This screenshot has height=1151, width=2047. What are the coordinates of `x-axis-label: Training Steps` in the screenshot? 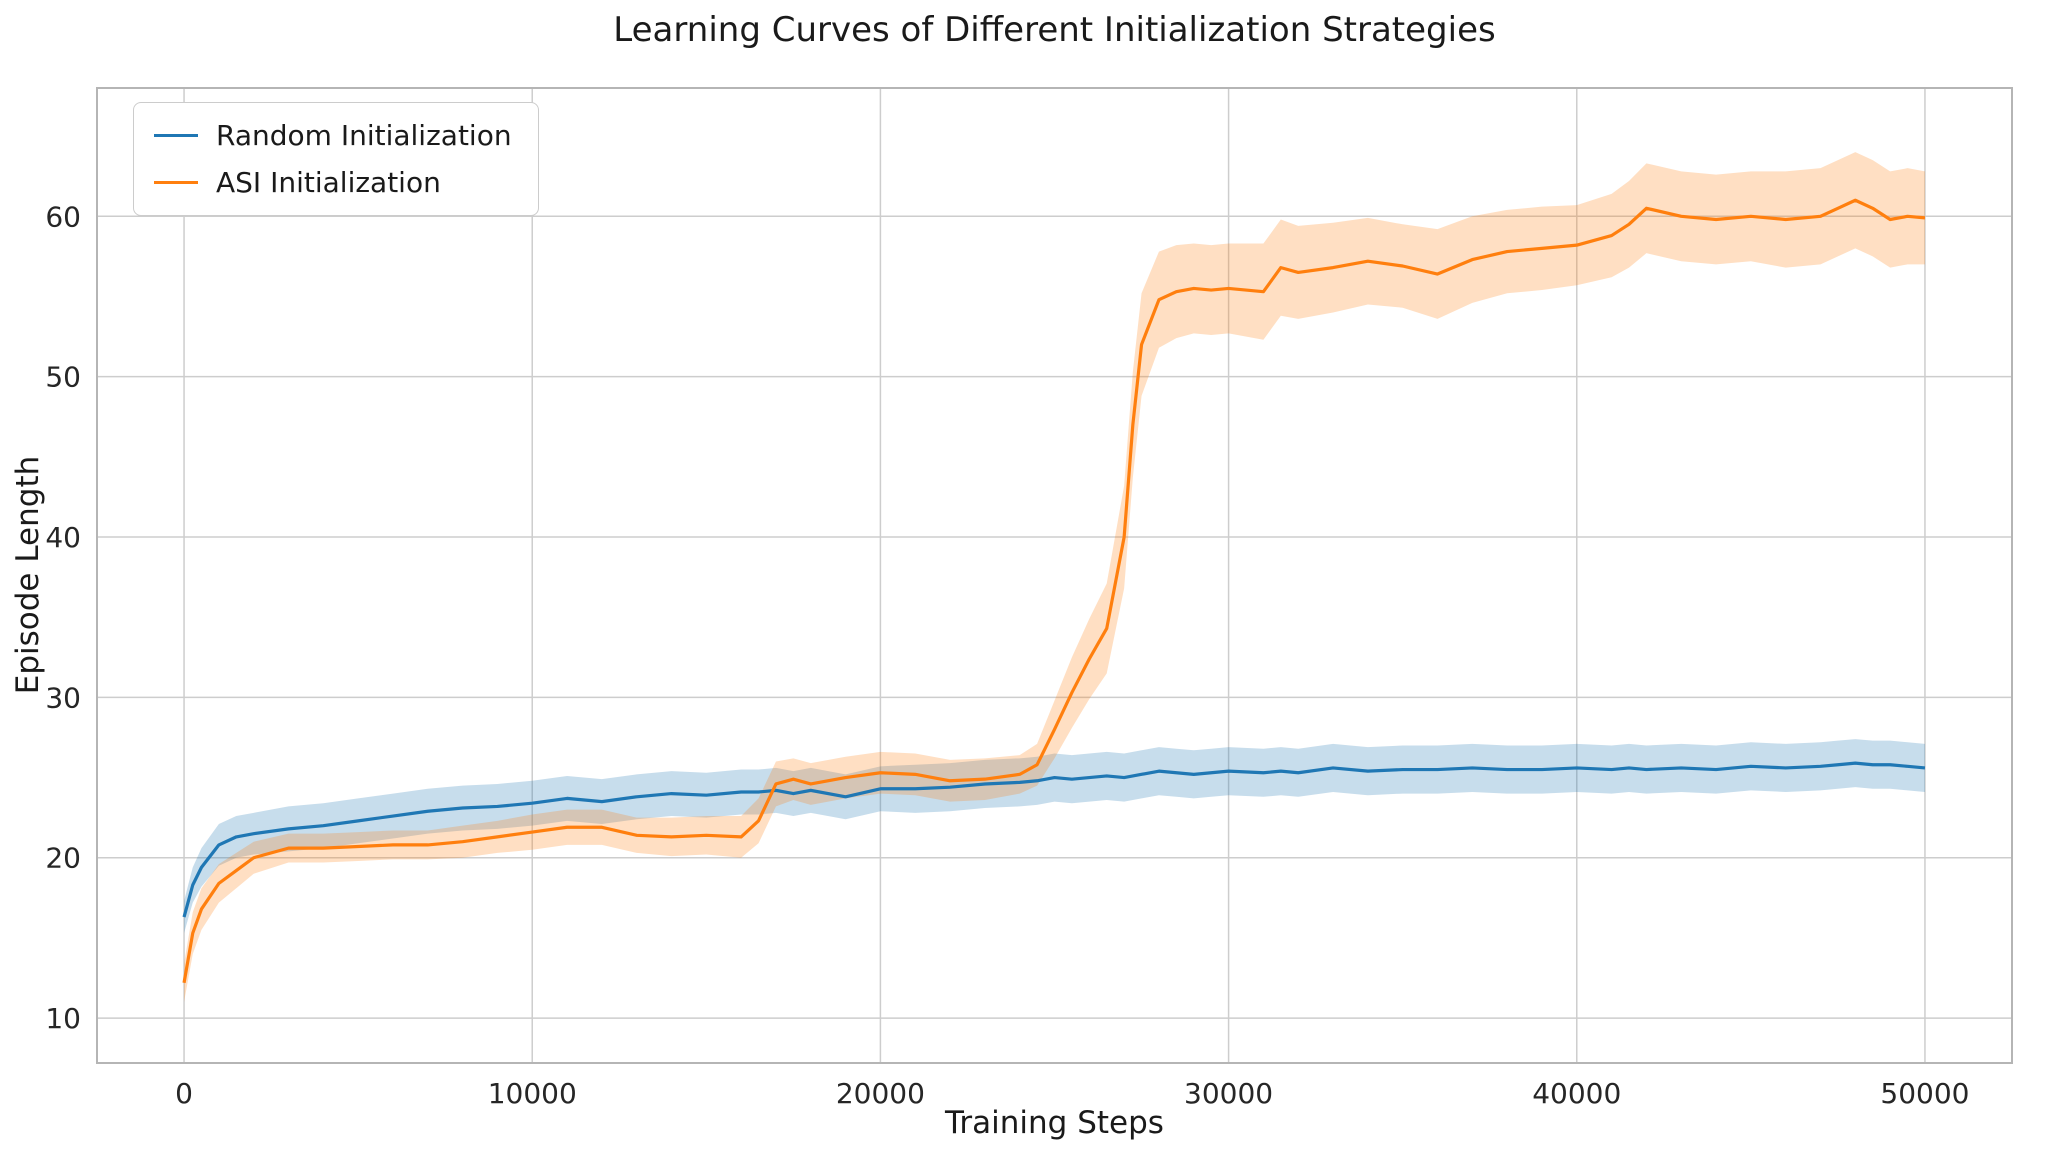 It's located at (1054, 1123).